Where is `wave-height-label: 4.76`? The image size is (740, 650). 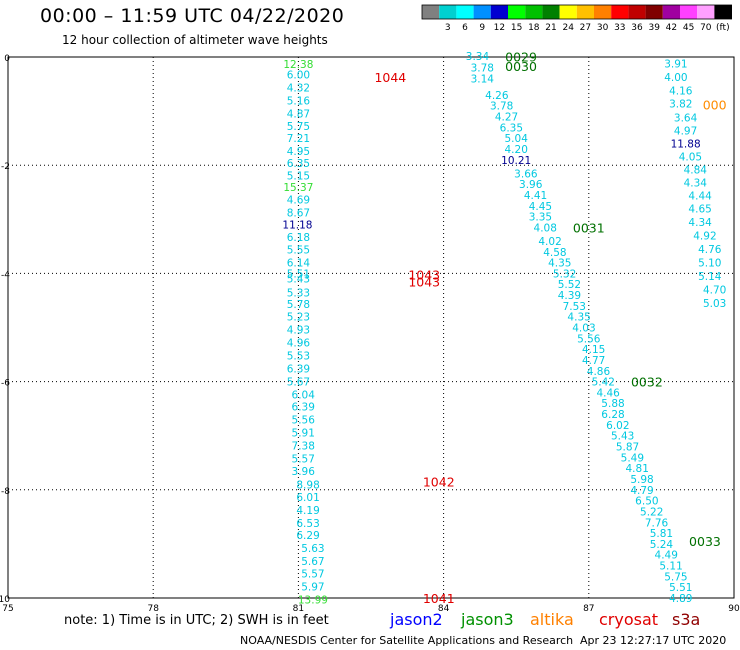 wave-height-label: 4.76 is located at coordinates (710, 250).